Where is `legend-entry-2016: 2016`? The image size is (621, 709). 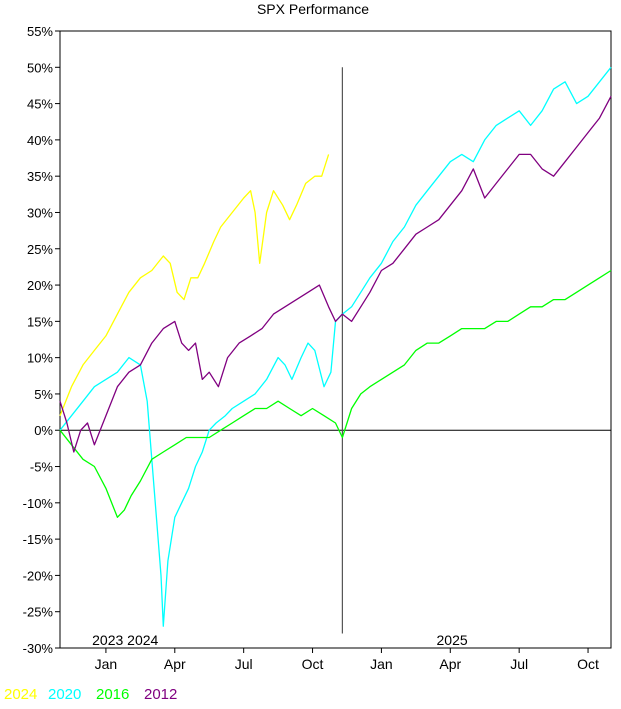
legend-entry-2016: 2016 is located at coordinates (112, 694).